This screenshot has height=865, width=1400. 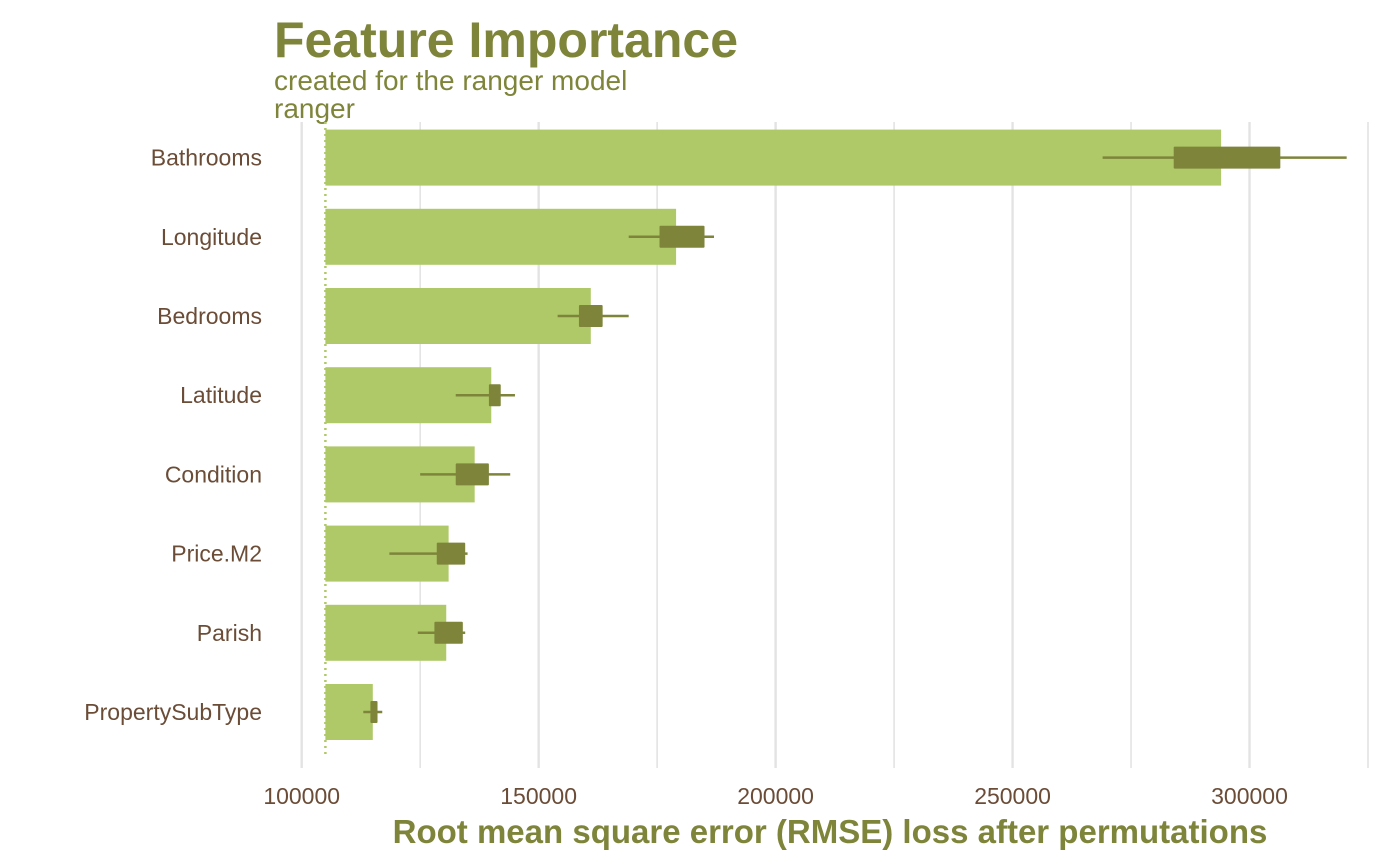 What do you see at coordinates (506, 40) in the screenshot?
I see `chart-title: Feature Importance` at bounding box center [506, 40].